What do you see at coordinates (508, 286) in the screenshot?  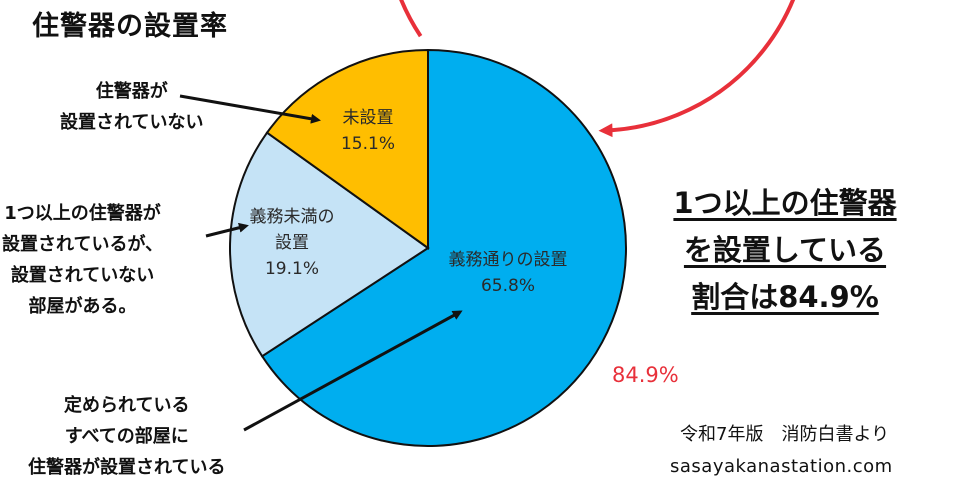 I see `slice-value-label: 65.8%` at bounding box center [508, 286].